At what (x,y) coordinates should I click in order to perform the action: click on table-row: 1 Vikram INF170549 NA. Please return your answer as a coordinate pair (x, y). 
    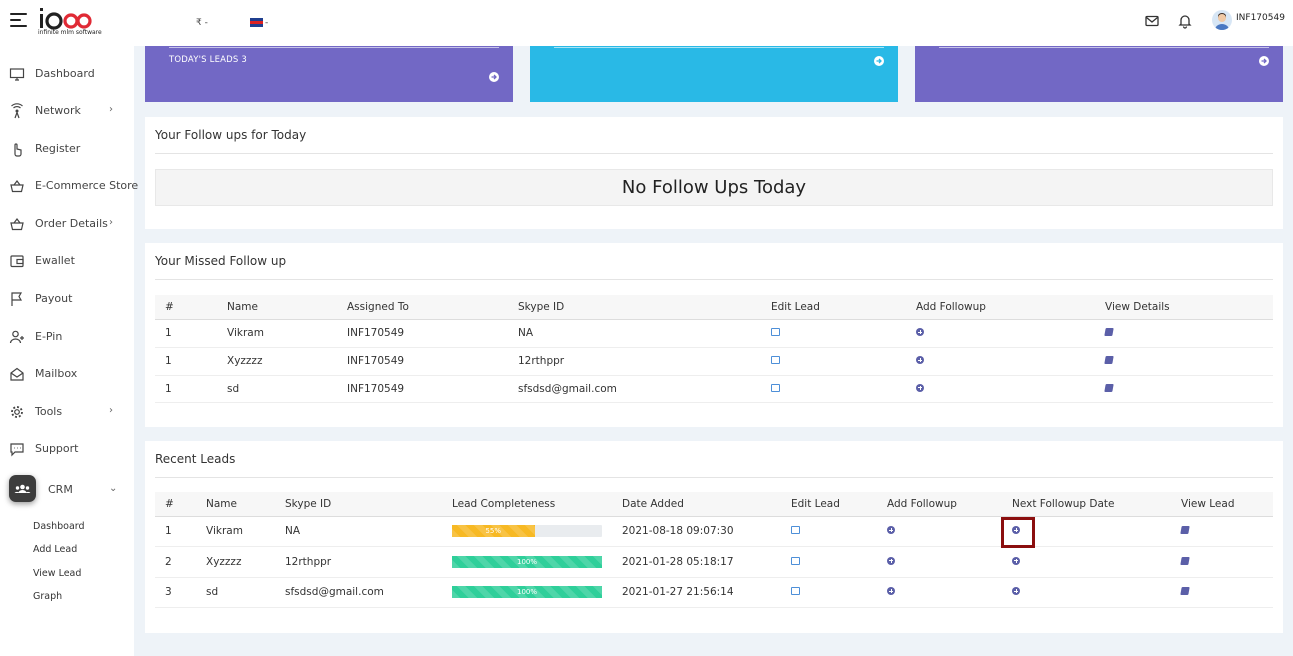
    Looking at the image, I should click on (714, 333).